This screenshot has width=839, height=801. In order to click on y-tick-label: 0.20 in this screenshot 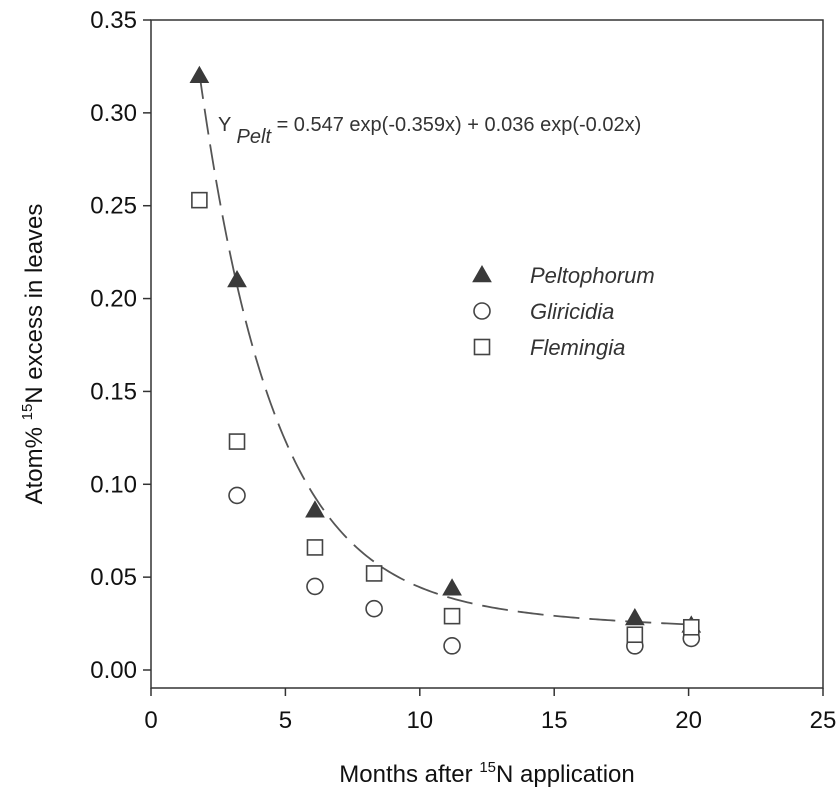, I will do `click(113, 299)`.